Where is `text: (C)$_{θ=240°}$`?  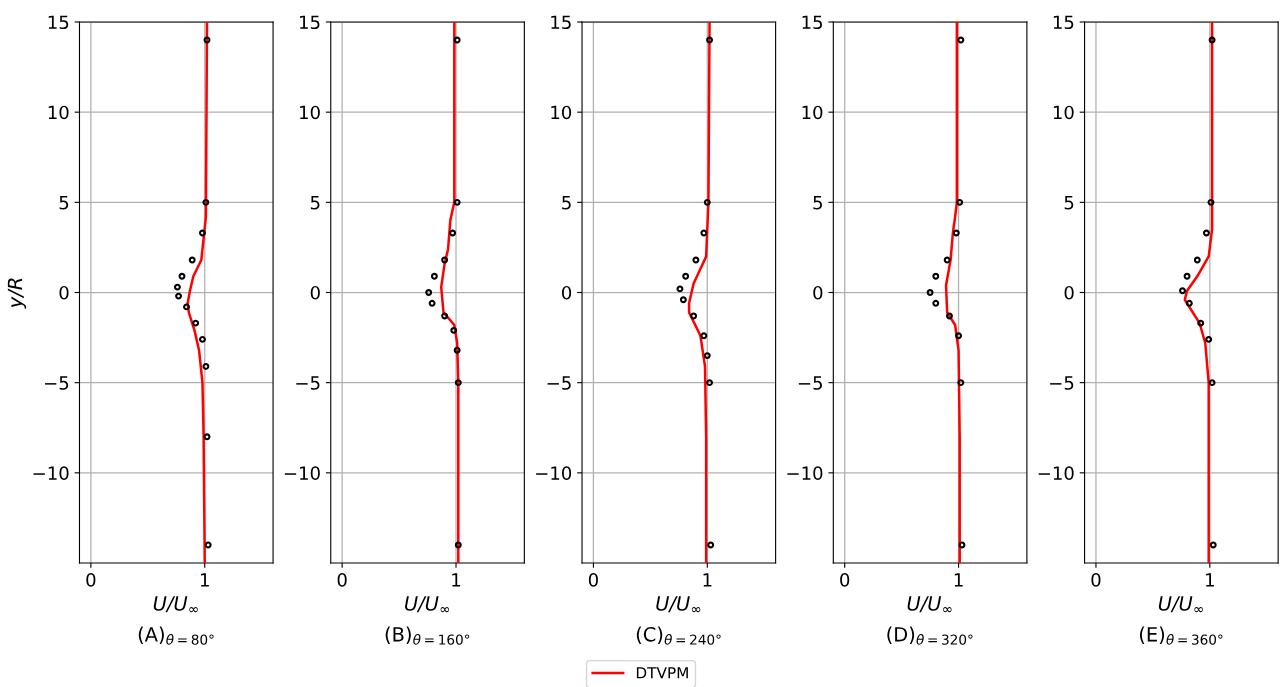
text: (C)$_{θ=240°}$ is located at coordinates (678, 635).